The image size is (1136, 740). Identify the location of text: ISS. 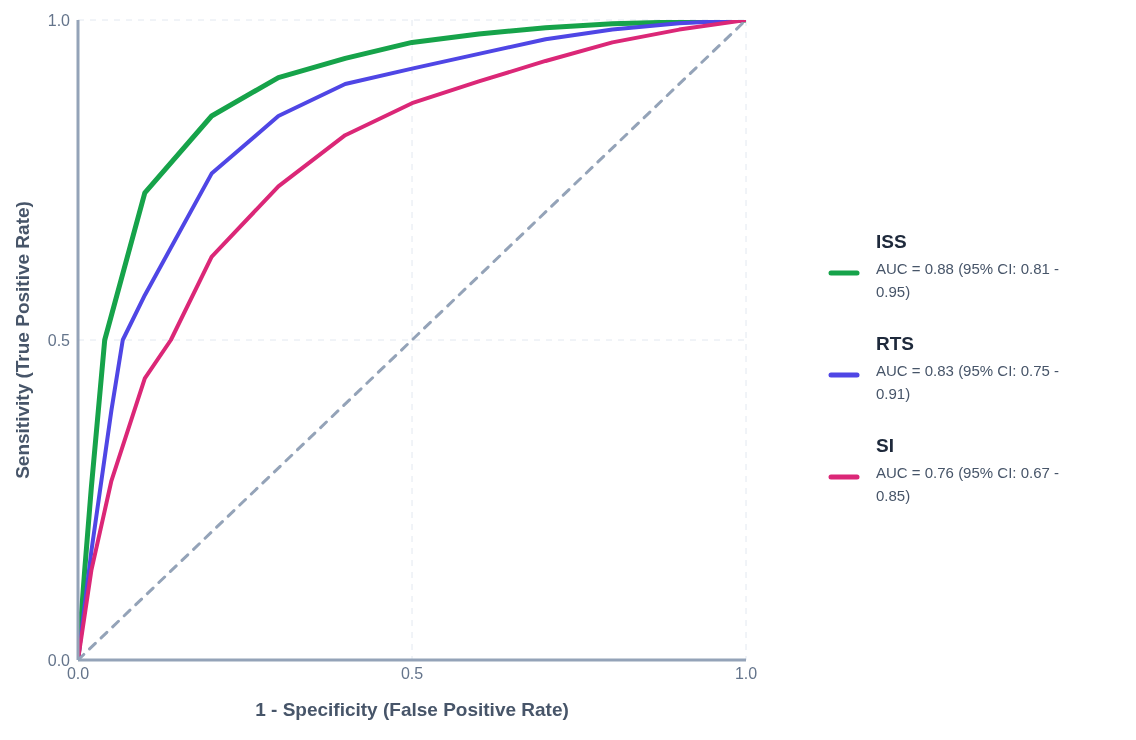
(892, 242).